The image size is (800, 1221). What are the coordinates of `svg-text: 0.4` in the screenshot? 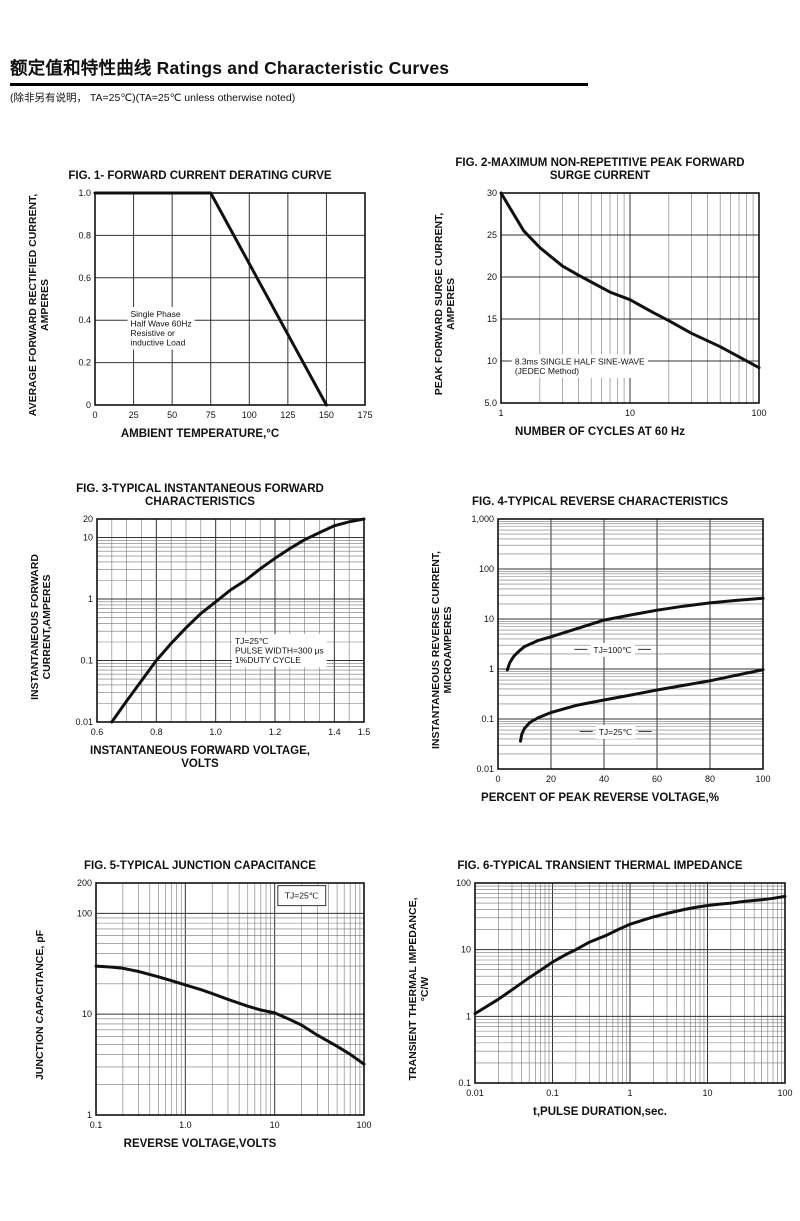 It's located at (84, 320).